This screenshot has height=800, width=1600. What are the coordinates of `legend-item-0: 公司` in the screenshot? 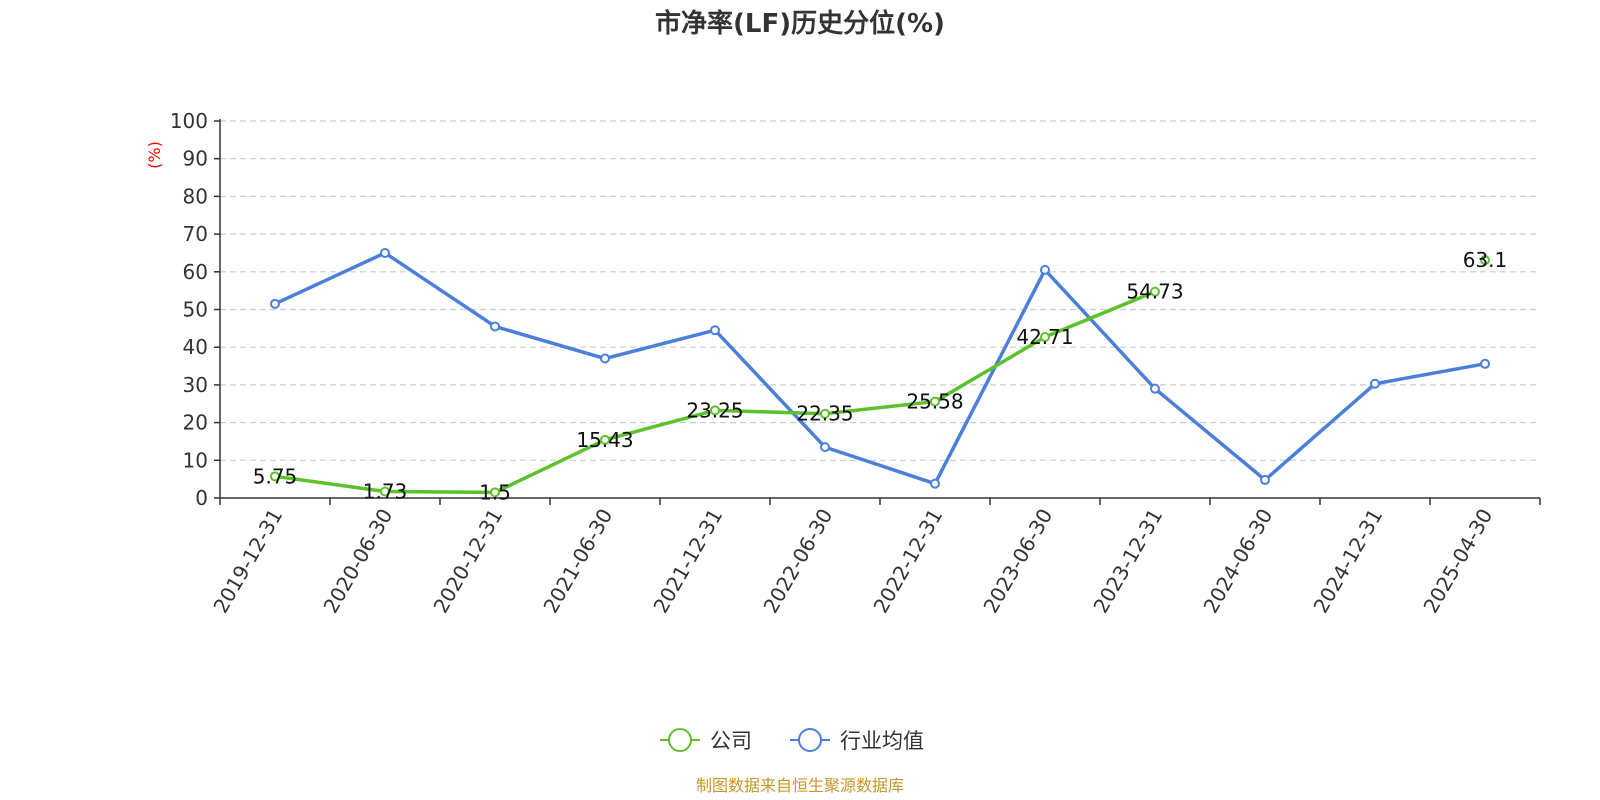 It's located at (706, 740).